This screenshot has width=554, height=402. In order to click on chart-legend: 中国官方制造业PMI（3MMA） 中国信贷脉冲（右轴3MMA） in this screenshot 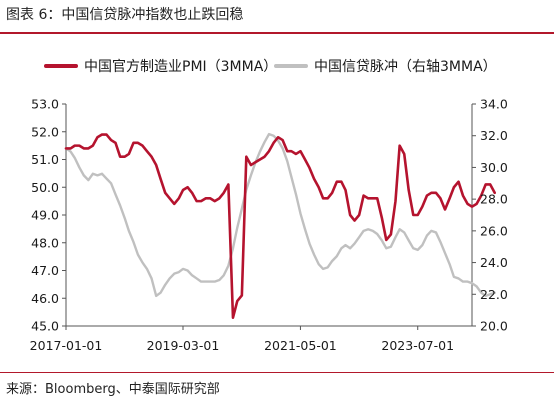, I will do `click(277, 68)`.